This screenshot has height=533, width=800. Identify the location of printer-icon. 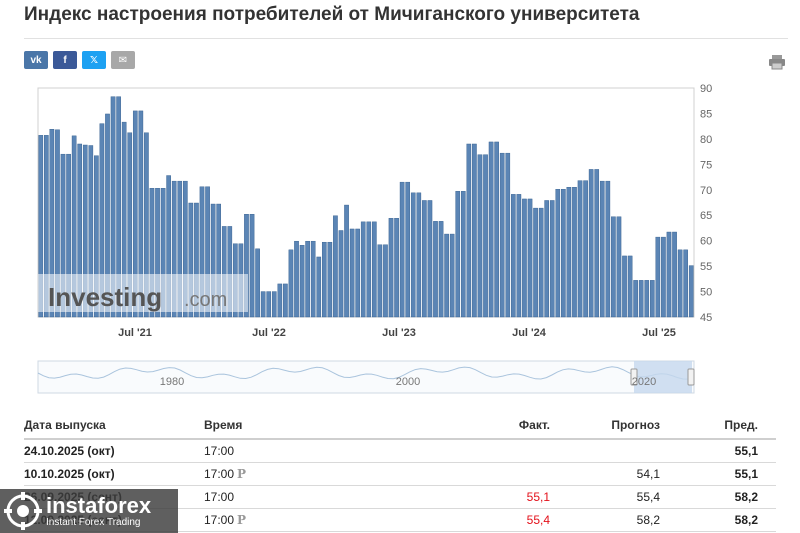
(777, 64).